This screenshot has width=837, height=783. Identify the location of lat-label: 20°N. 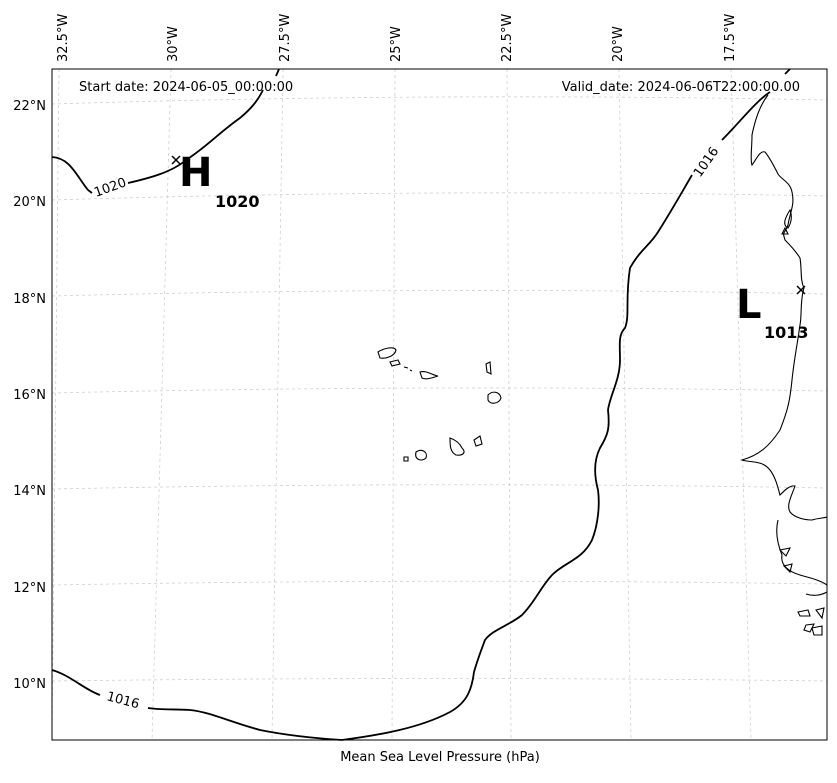
(29, 202).